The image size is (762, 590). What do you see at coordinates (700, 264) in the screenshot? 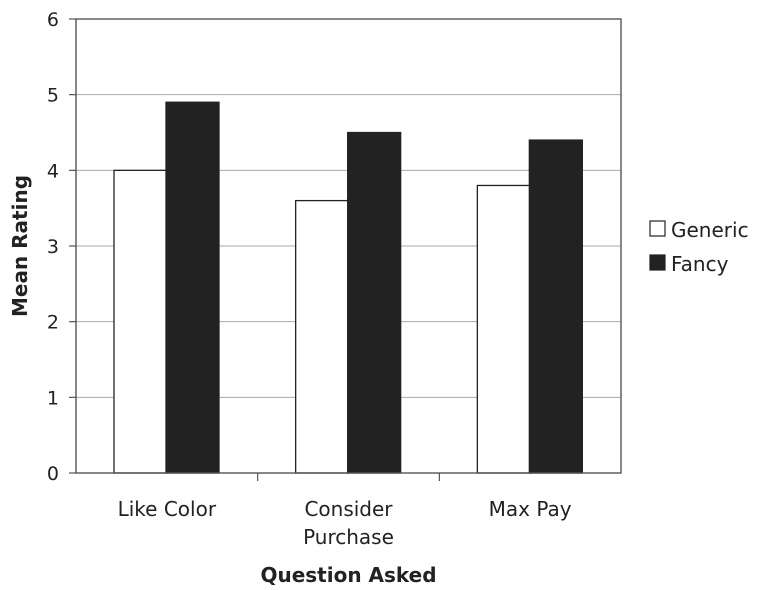
I see `legend-label-fancy: Fancy` at bounding box center [700, 264].